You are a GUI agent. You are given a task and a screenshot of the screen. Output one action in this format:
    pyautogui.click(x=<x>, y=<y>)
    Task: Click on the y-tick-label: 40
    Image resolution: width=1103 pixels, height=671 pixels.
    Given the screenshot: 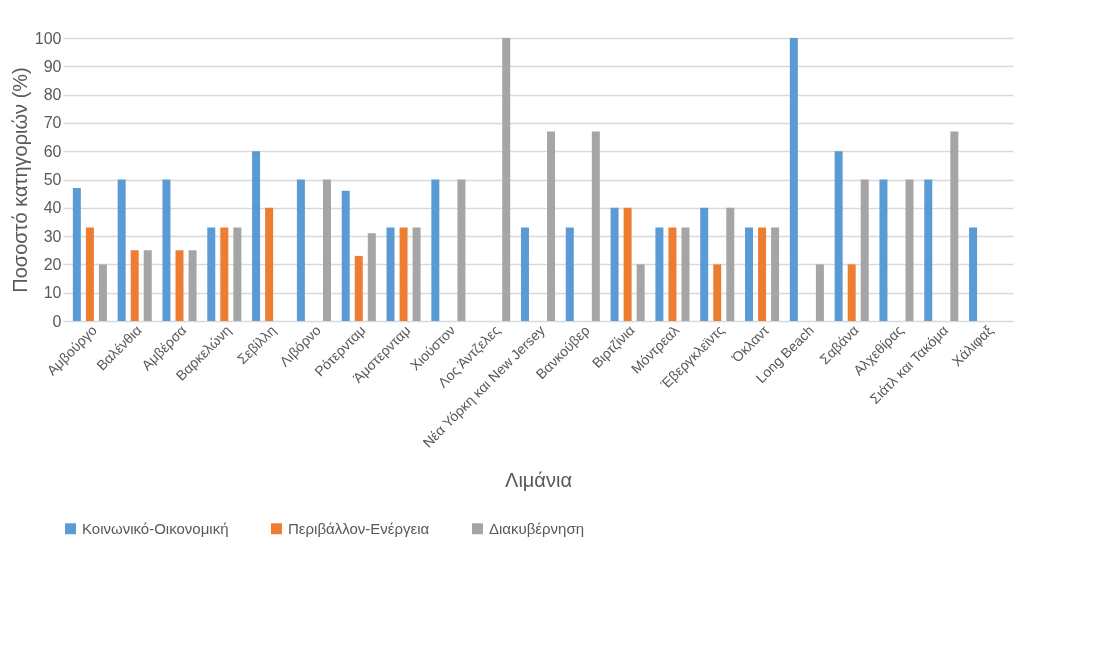 What is the action you would take?
    pyautogui.click(x=52, y=208)
    